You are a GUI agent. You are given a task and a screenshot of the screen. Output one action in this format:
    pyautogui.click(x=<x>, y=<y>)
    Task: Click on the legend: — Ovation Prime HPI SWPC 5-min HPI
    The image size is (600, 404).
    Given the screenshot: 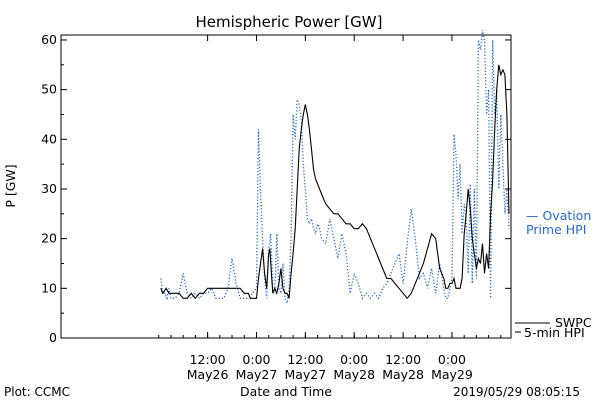 What is the action you would take?
    pyautogui.click(x=553, y=274)
    